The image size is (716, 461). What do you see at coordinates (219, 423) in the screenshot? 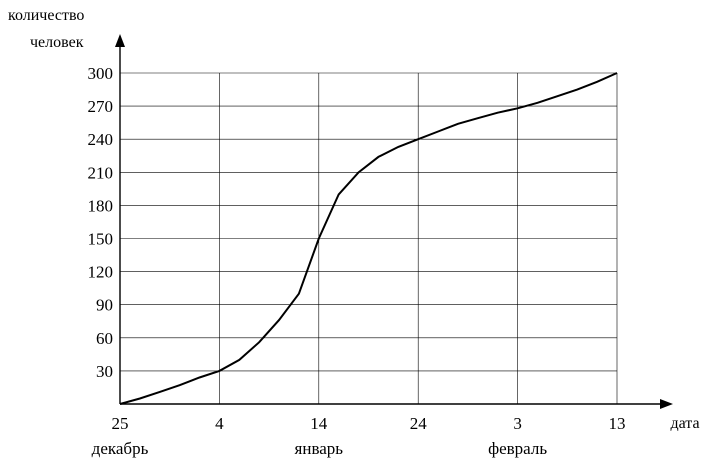
I see `x-tick-label: 4` at bounding box center [219, 423].